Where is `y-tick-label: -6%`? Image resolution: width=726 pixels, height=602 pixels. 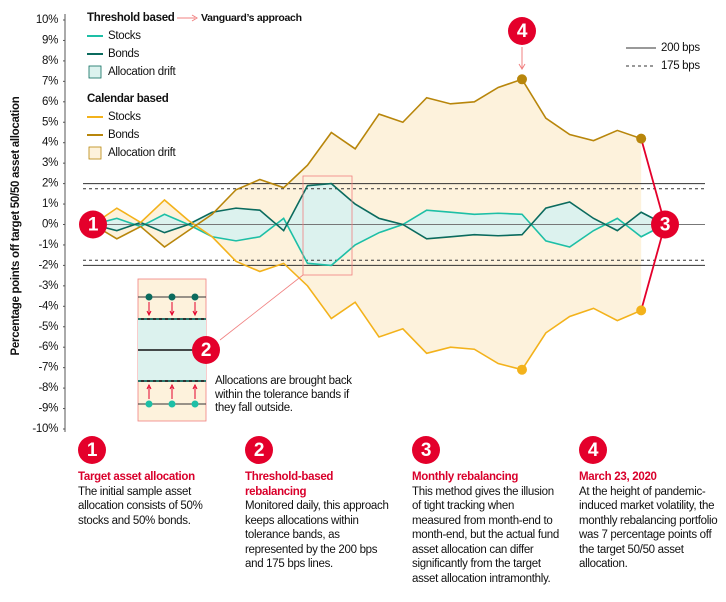
y-tick-label: -6% is located at coordinates (48, 347).